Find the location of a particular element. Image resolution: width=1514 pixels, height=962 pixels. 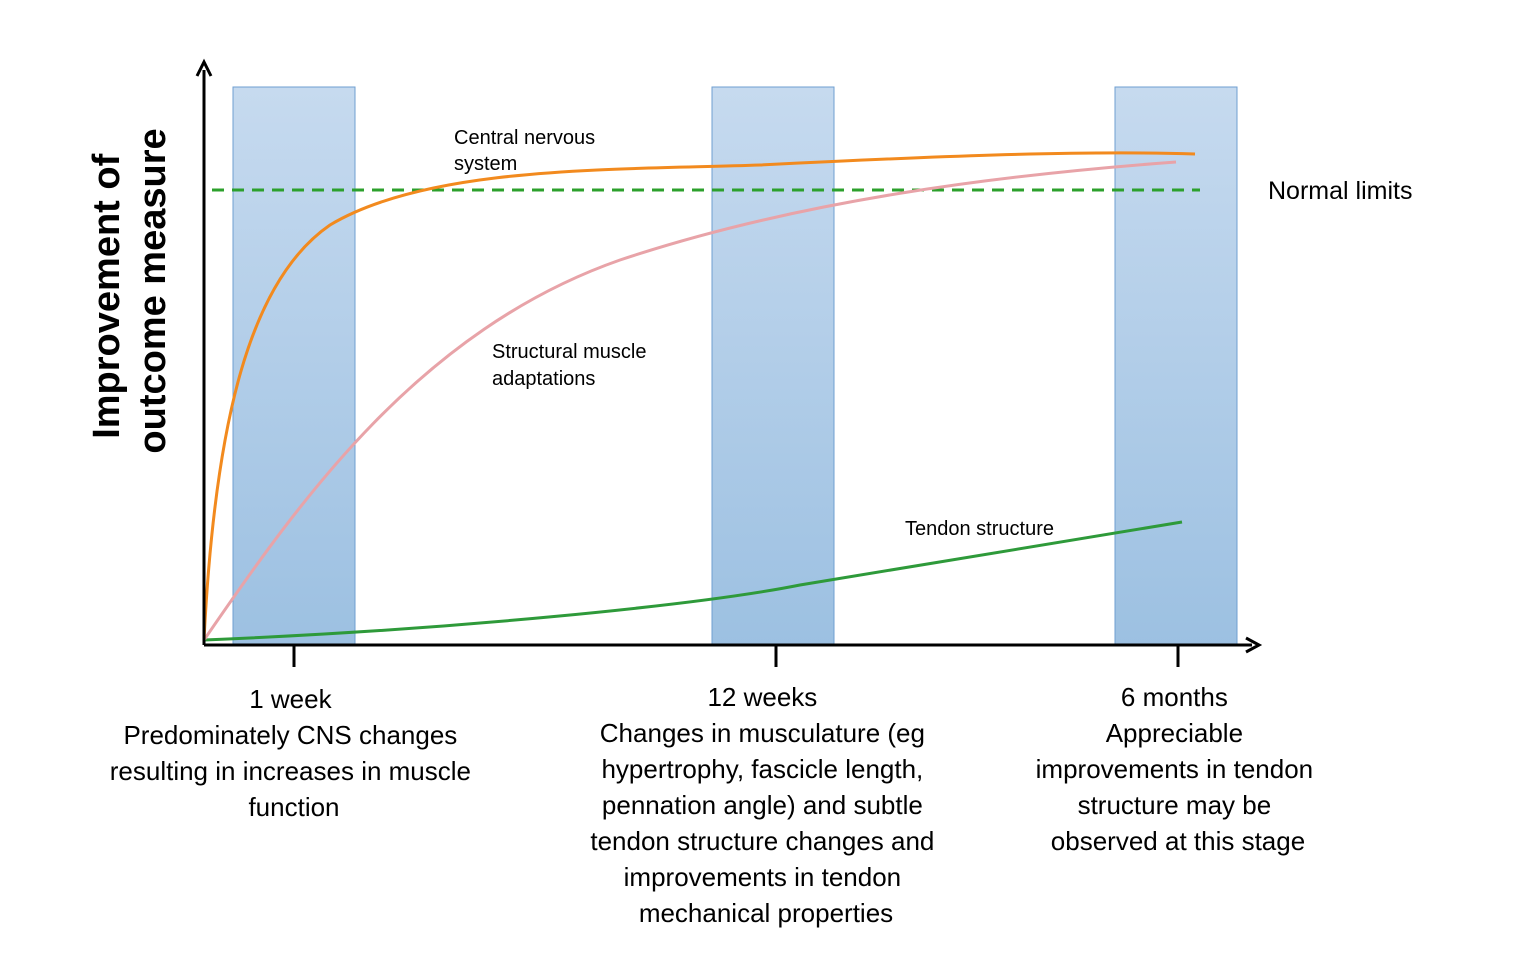

tendon-label-line-1: Tendon structure is located at coordinates (979, 529).